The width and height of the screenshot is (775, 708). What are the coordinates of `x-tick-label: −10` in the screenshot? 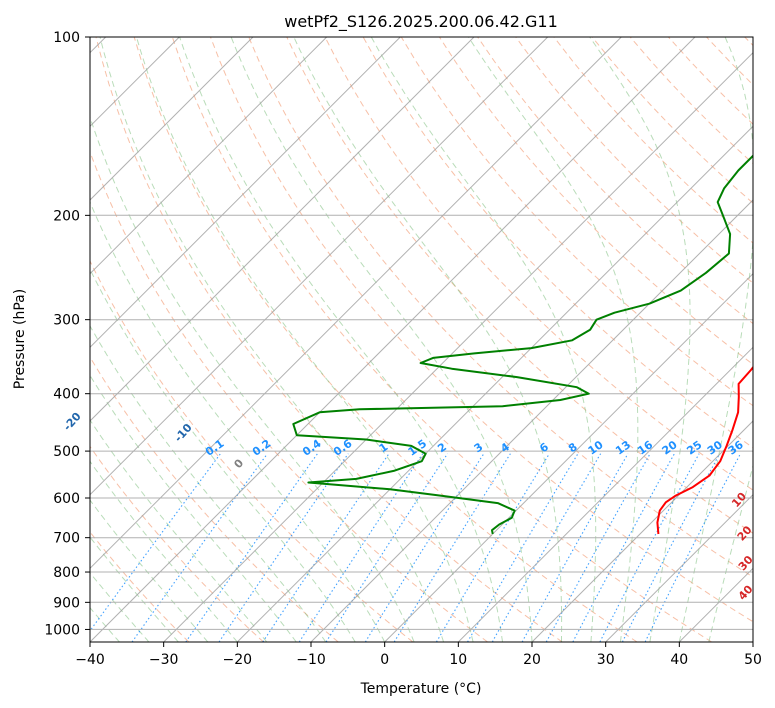 It's located at (311, 660).